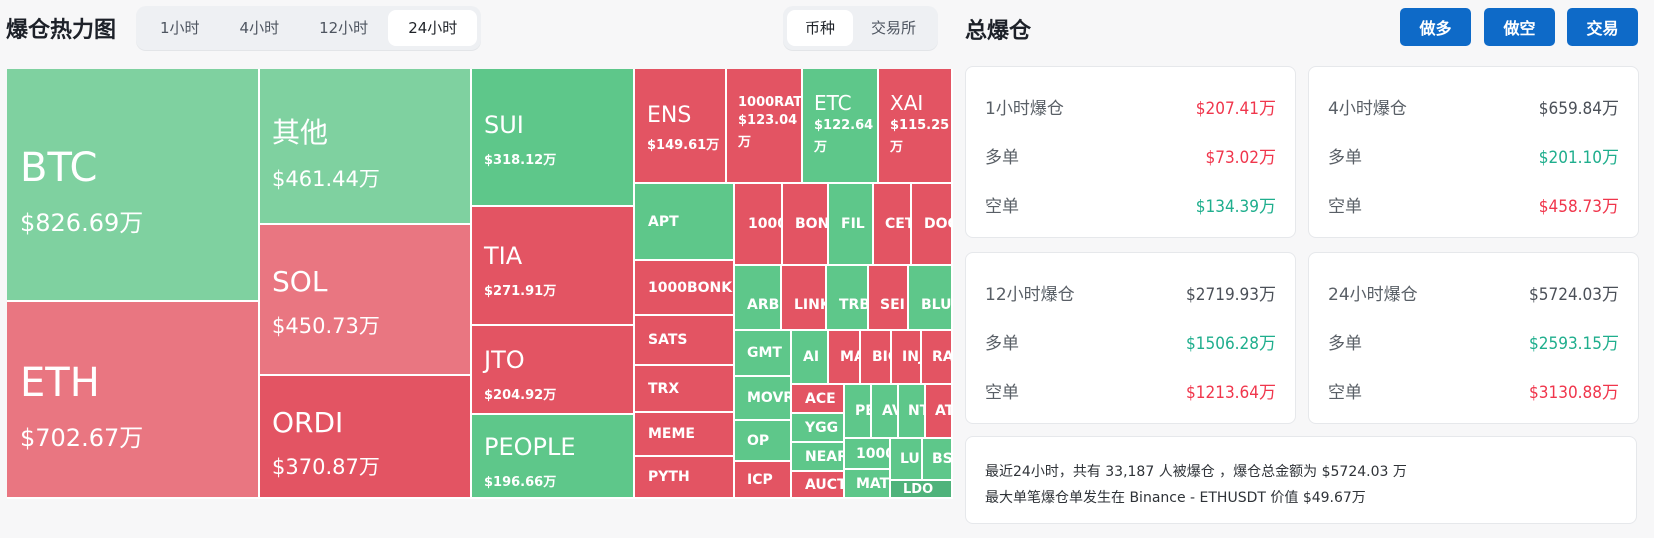 This screenshot has width=1654, height=538. What do you see at coordinates (937, 358) in the screenshot?
I see `tile-ray: RA` at bounding box center [937, 358].